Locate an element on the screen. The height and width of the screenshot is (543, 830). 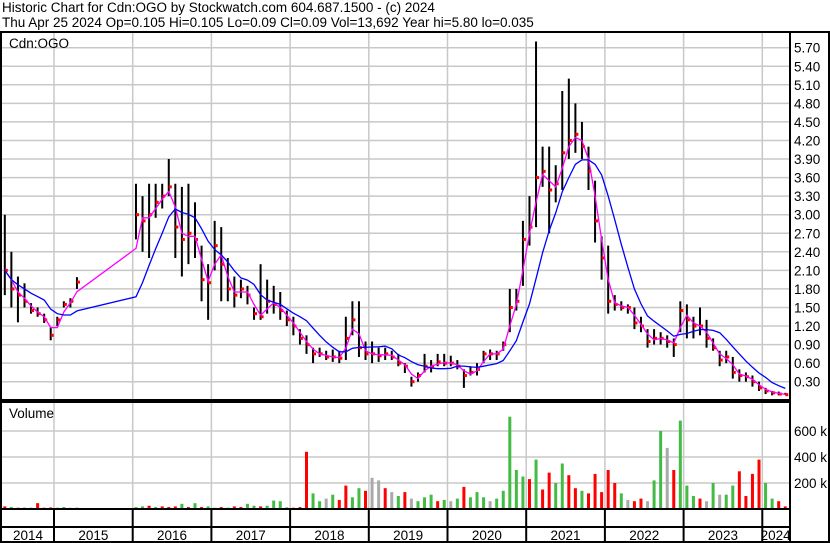
price-tick-label: 3.60 is located at coordinates (807, 178).